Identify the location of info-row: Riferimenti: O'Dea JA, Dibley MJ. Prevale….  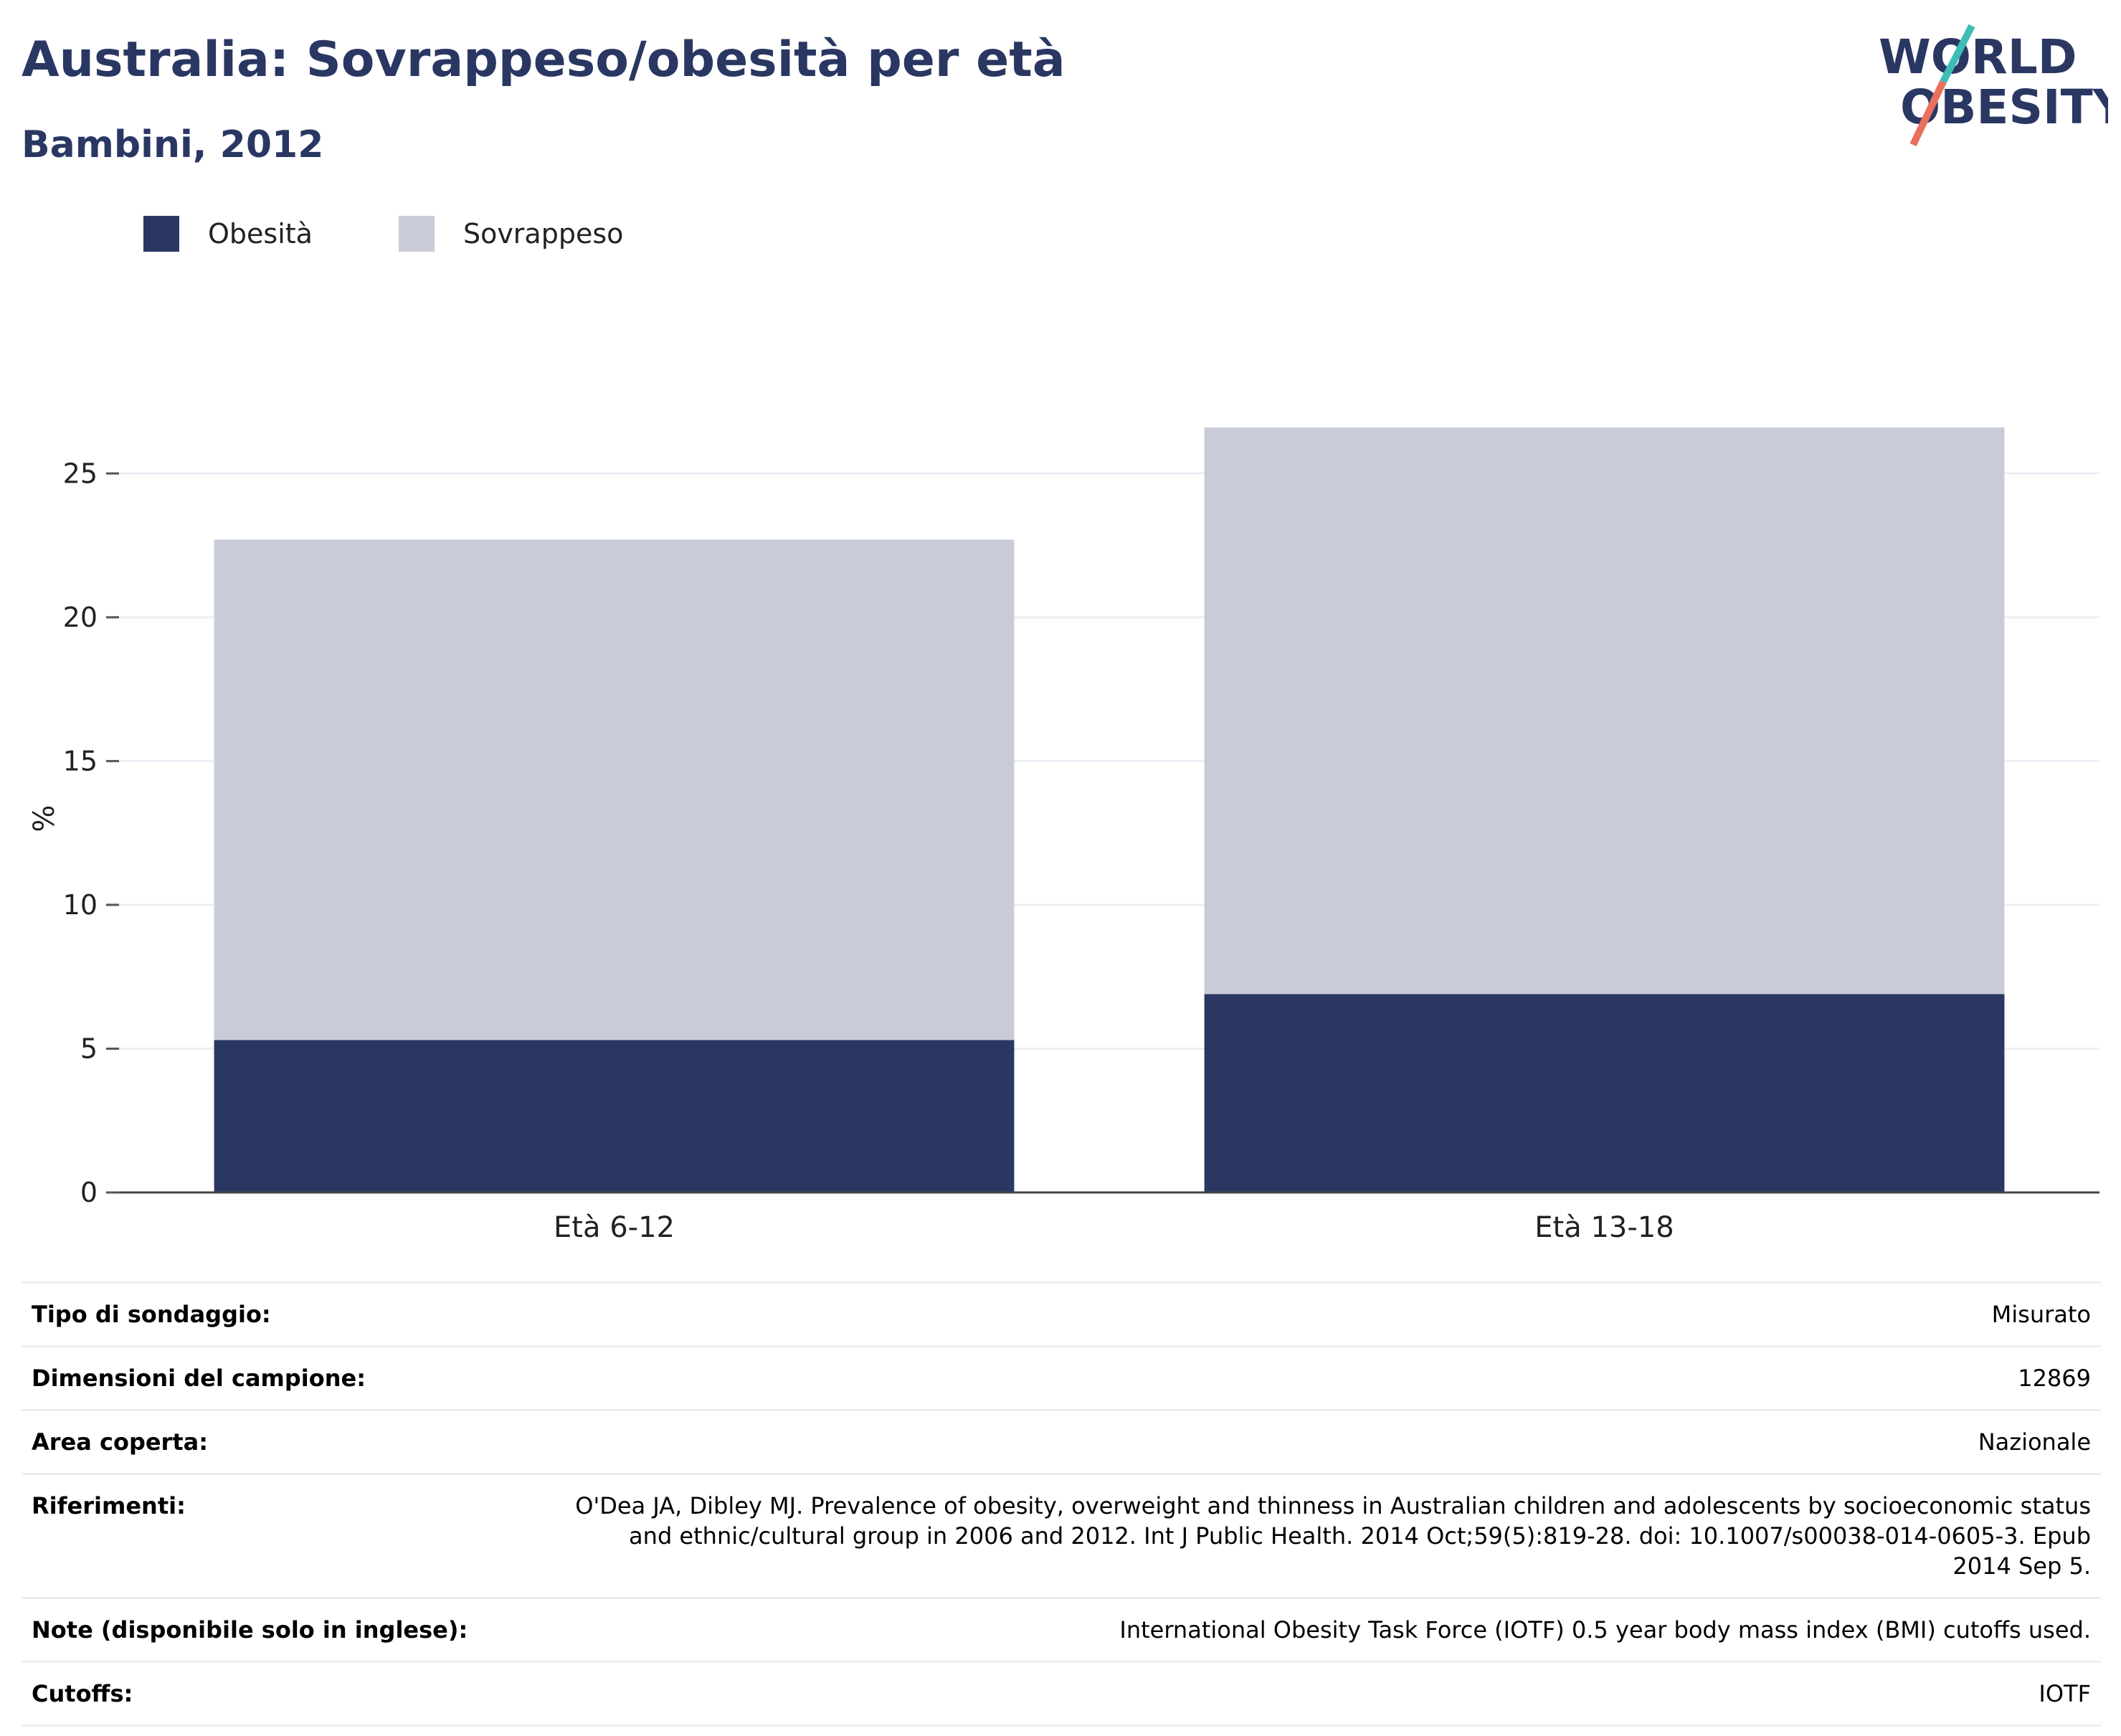
(1061, 1535).